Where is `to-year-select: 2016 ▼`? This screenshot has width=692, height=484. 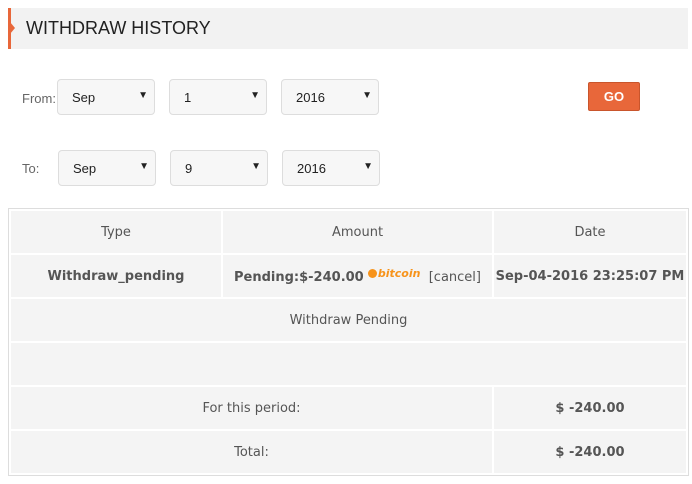 to-year-select: 2016 ▼ is located at coordinates (331, 168).